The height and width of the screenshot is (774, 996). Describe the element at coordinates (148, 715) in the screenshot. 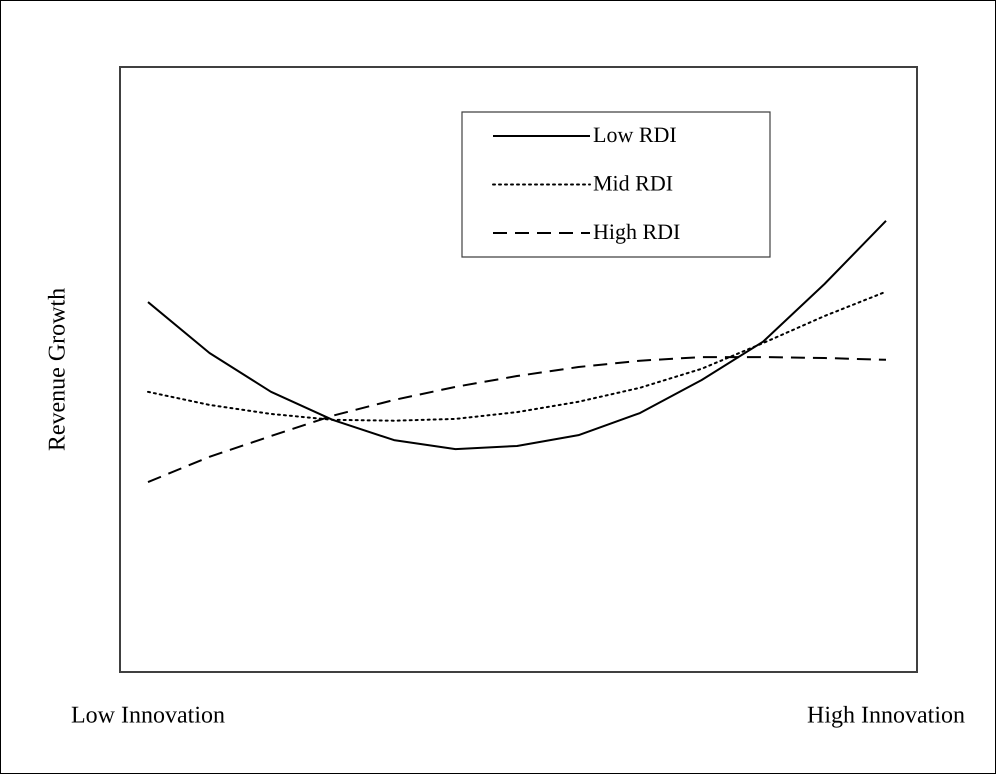

I see `x-tick-label: Low Innovation` at that location.